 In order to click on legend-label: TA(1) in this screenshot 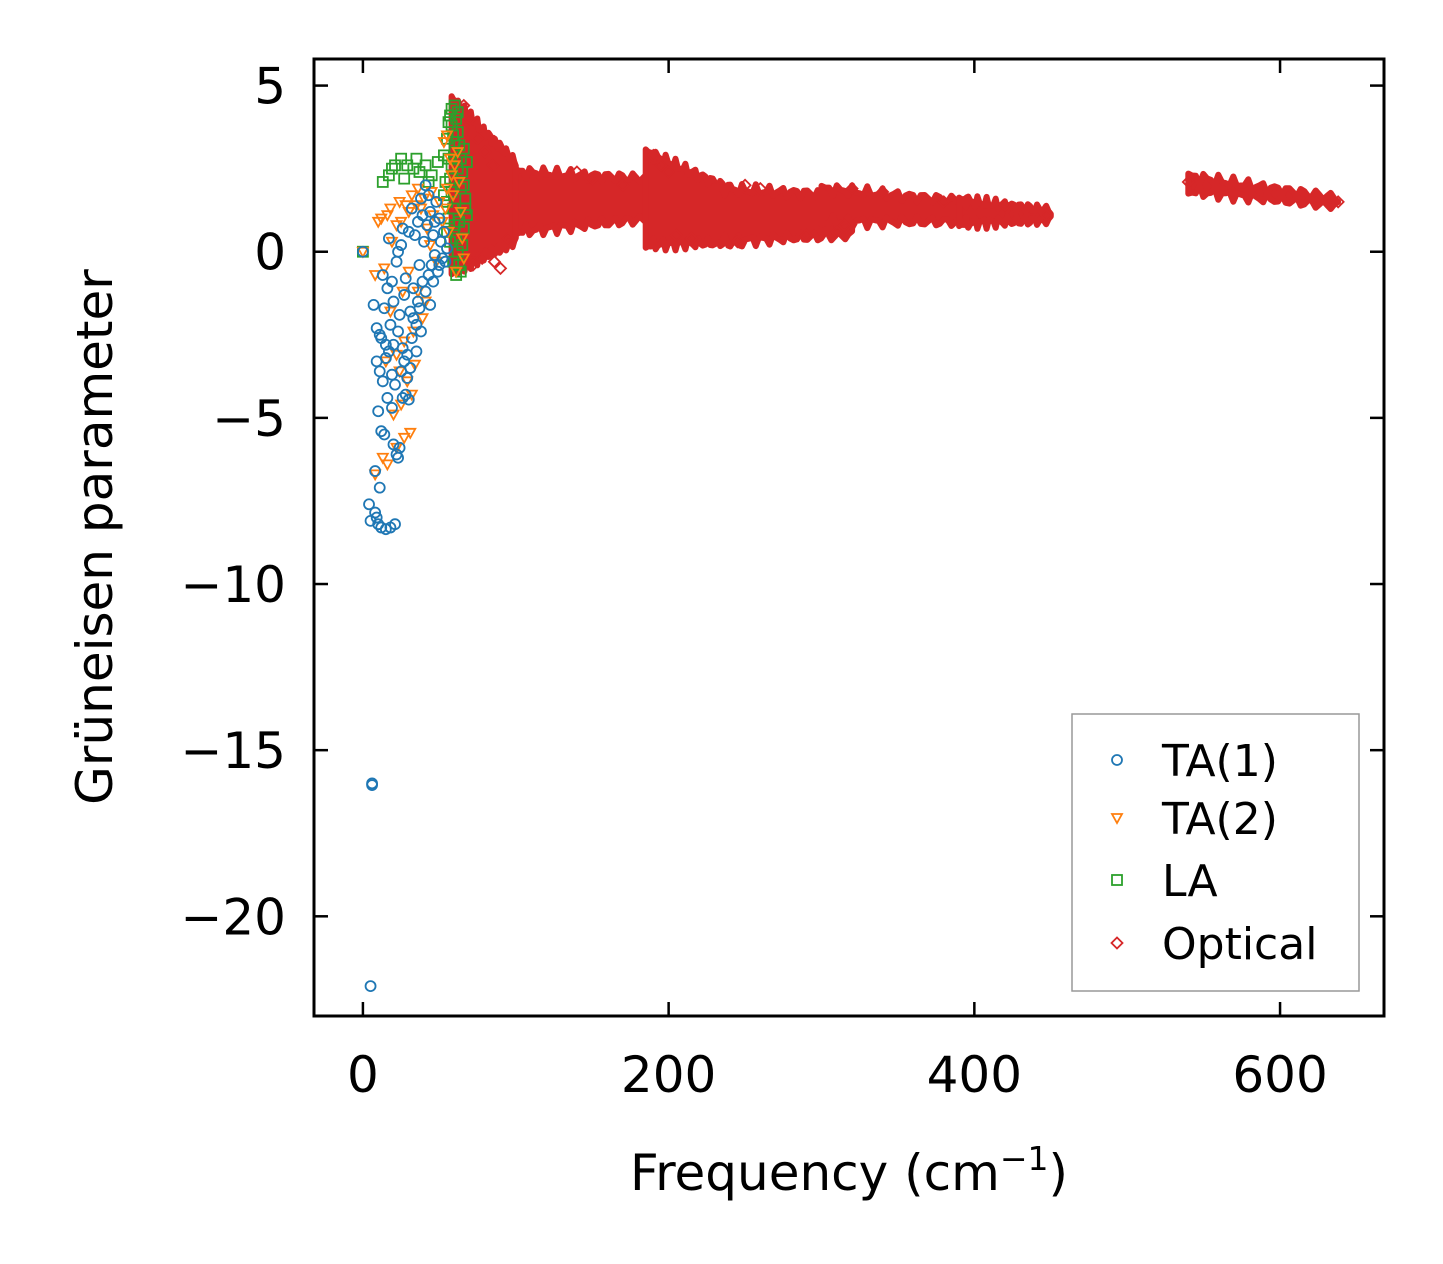, I will do `click(1219, 761)`.